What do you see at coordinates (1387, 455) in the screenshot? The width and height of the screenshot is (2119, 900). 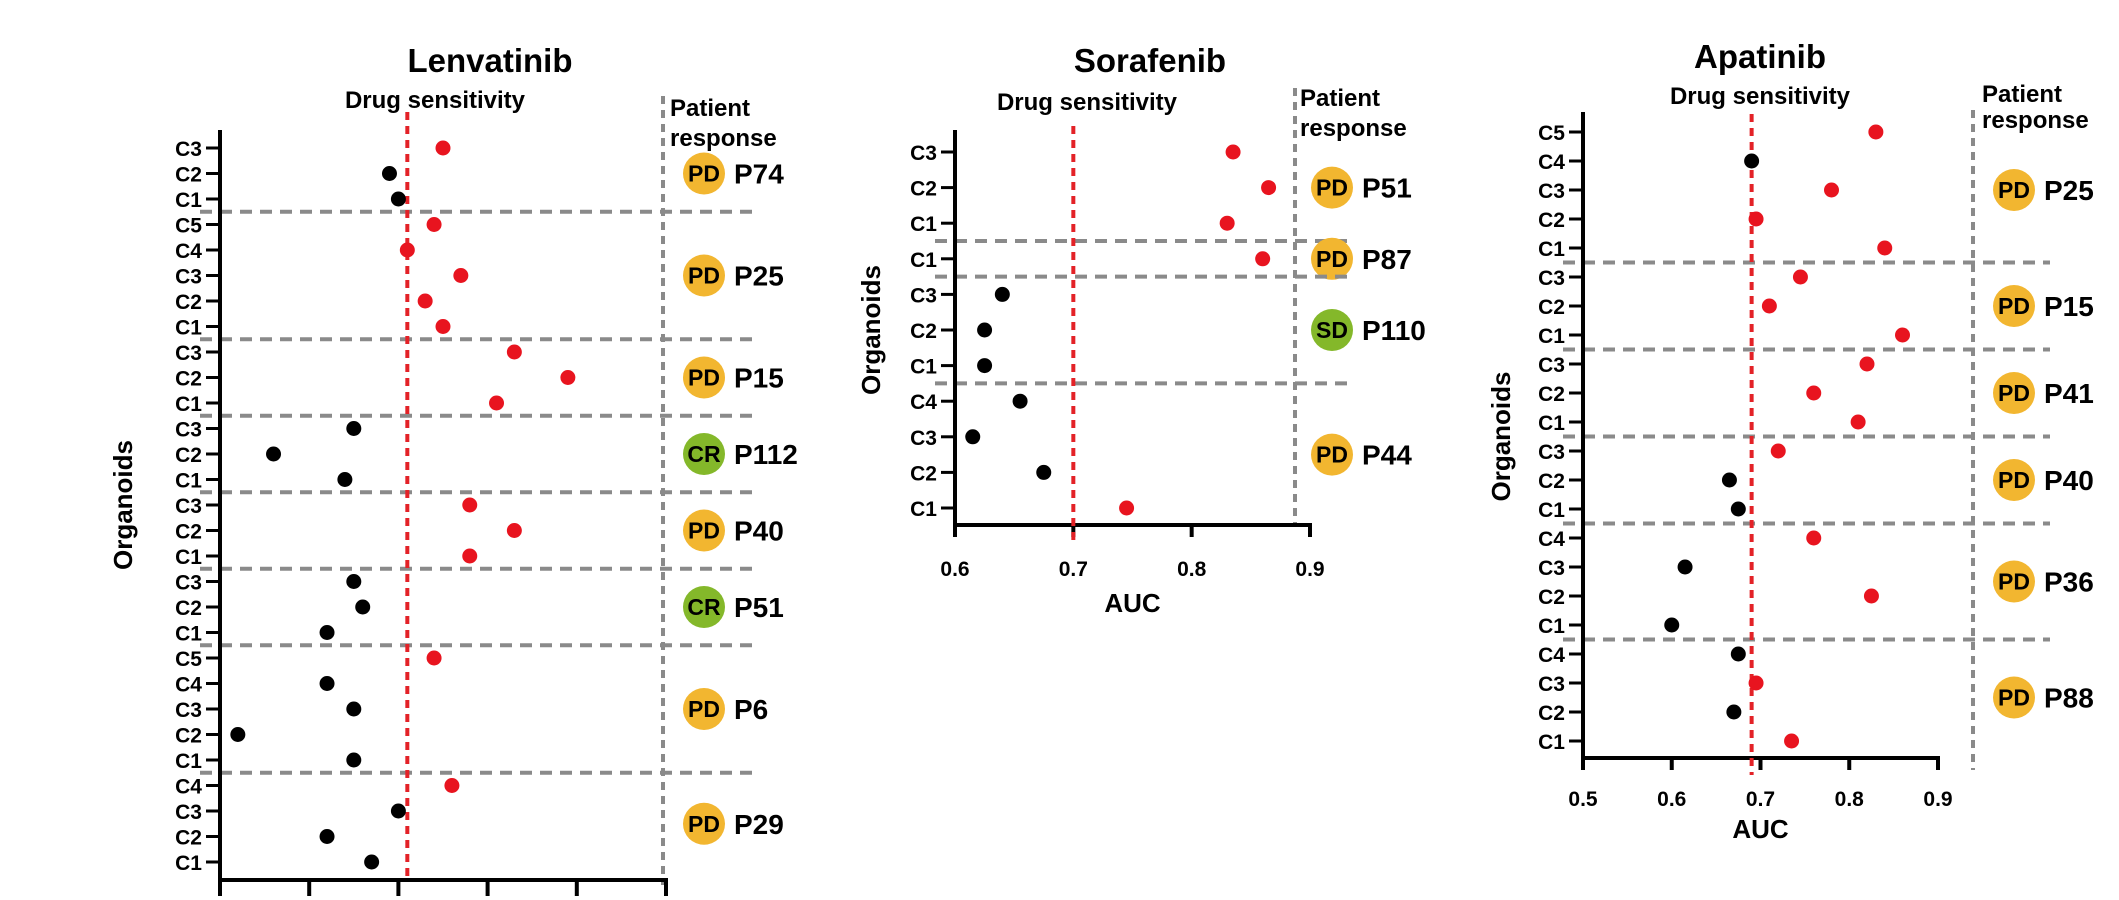 I see `patient-id-label: P44` at bounding box center [1387, 455].